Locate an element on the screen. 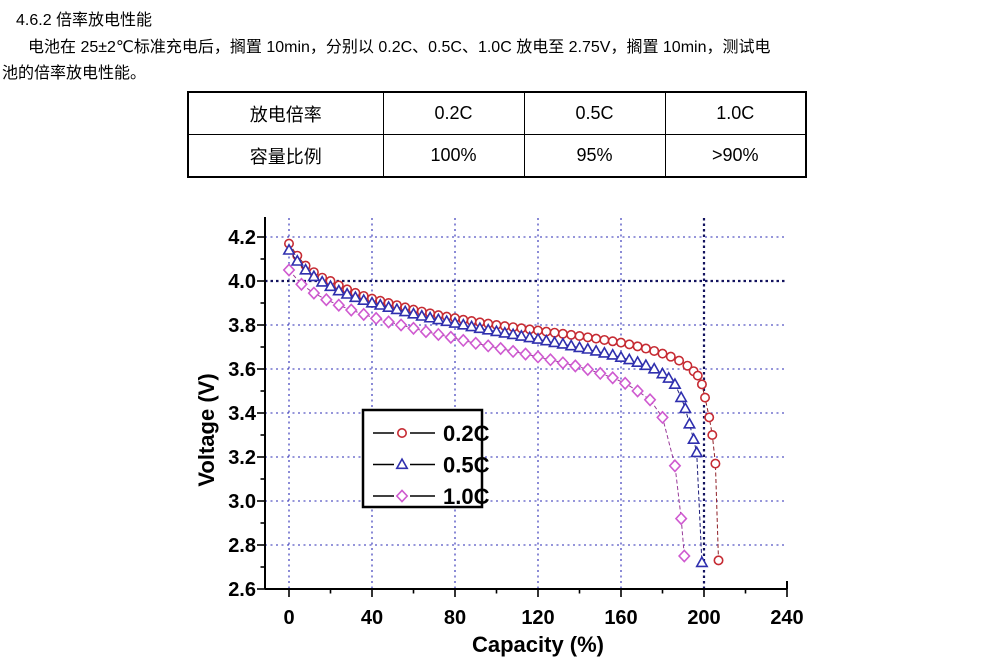 Image resolution: width=1000 pixels, height=670 pixels. table-value-cell: 0.5C is located at coordinates (594, 113).